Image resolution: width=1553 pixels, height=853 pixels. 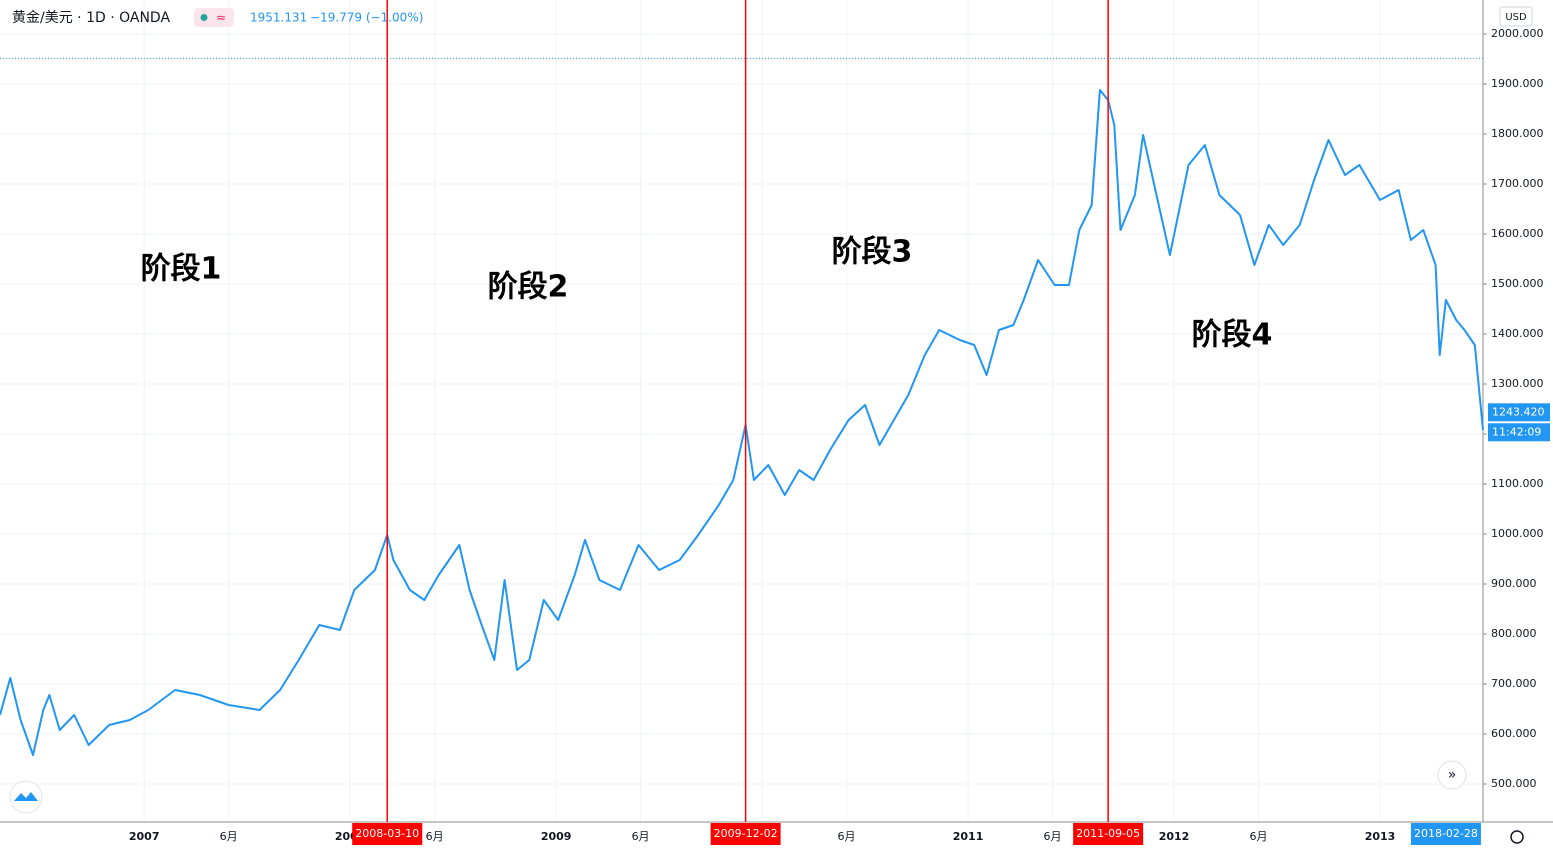 I want to click on crosshair-label: 2018-02-28, so click(x=1446, y=833).